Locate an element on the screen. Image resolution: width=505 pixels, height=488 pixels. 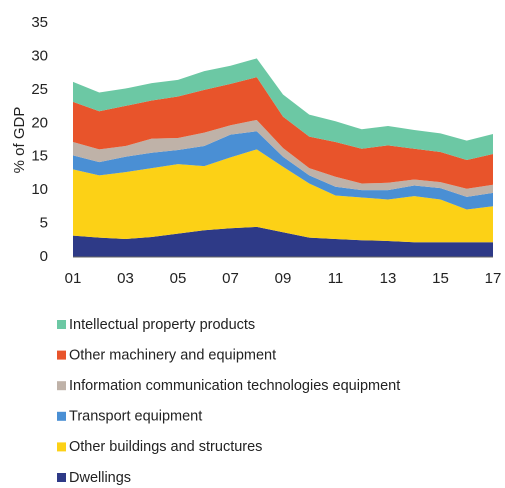
y-tick-label: 20 is located at coordinates (39, 122).